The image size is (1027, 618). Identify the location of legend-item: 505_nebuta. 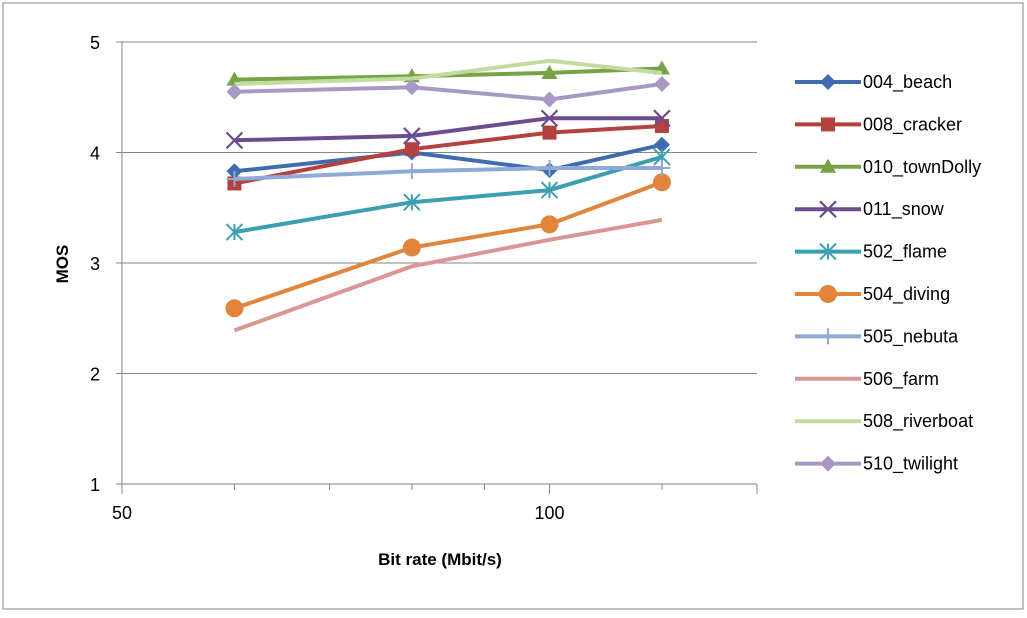
(877, 336).